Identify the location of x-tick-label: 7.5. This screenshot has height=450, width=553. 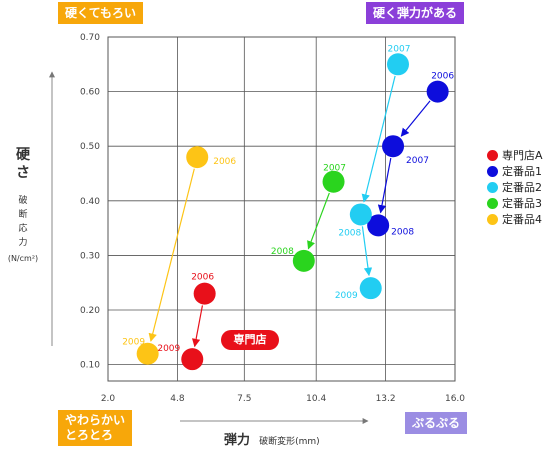
(244, 399).